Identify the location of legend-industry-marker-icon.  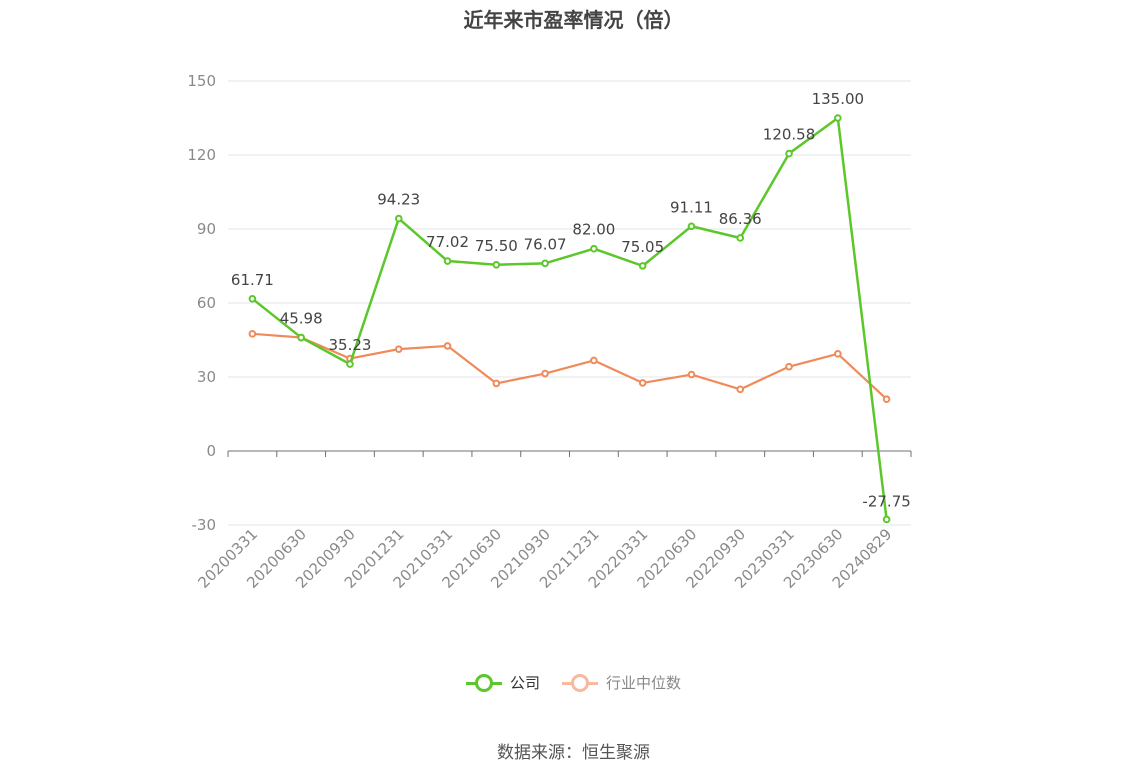
(580, 683).